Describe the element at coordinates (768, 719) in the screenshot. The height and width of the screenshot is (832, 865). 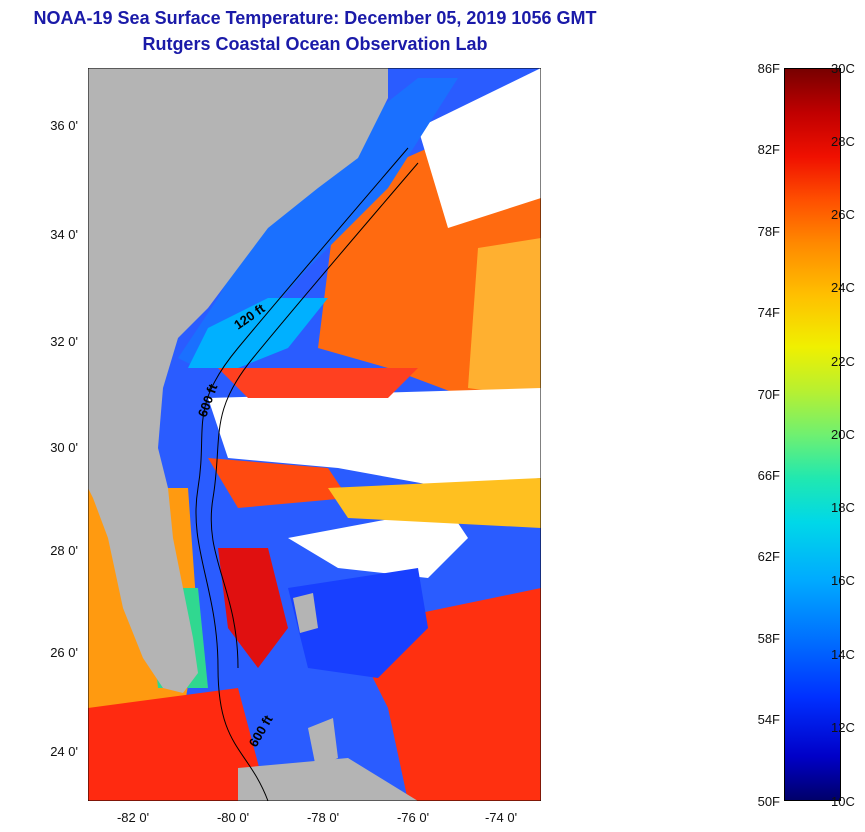
I see `fahrenheit-label: 54F` at that location.